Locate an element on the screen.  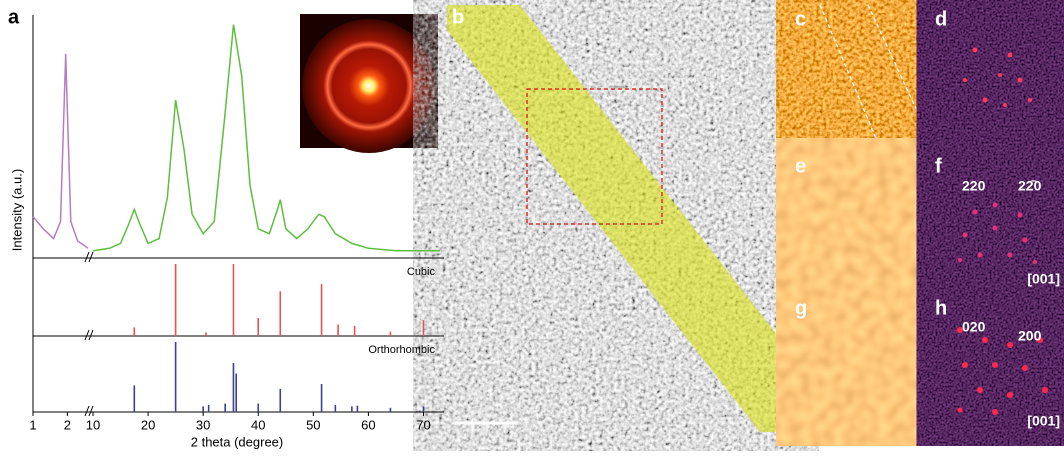
x-tick-label: 70 is located at coordinates (423, 424).